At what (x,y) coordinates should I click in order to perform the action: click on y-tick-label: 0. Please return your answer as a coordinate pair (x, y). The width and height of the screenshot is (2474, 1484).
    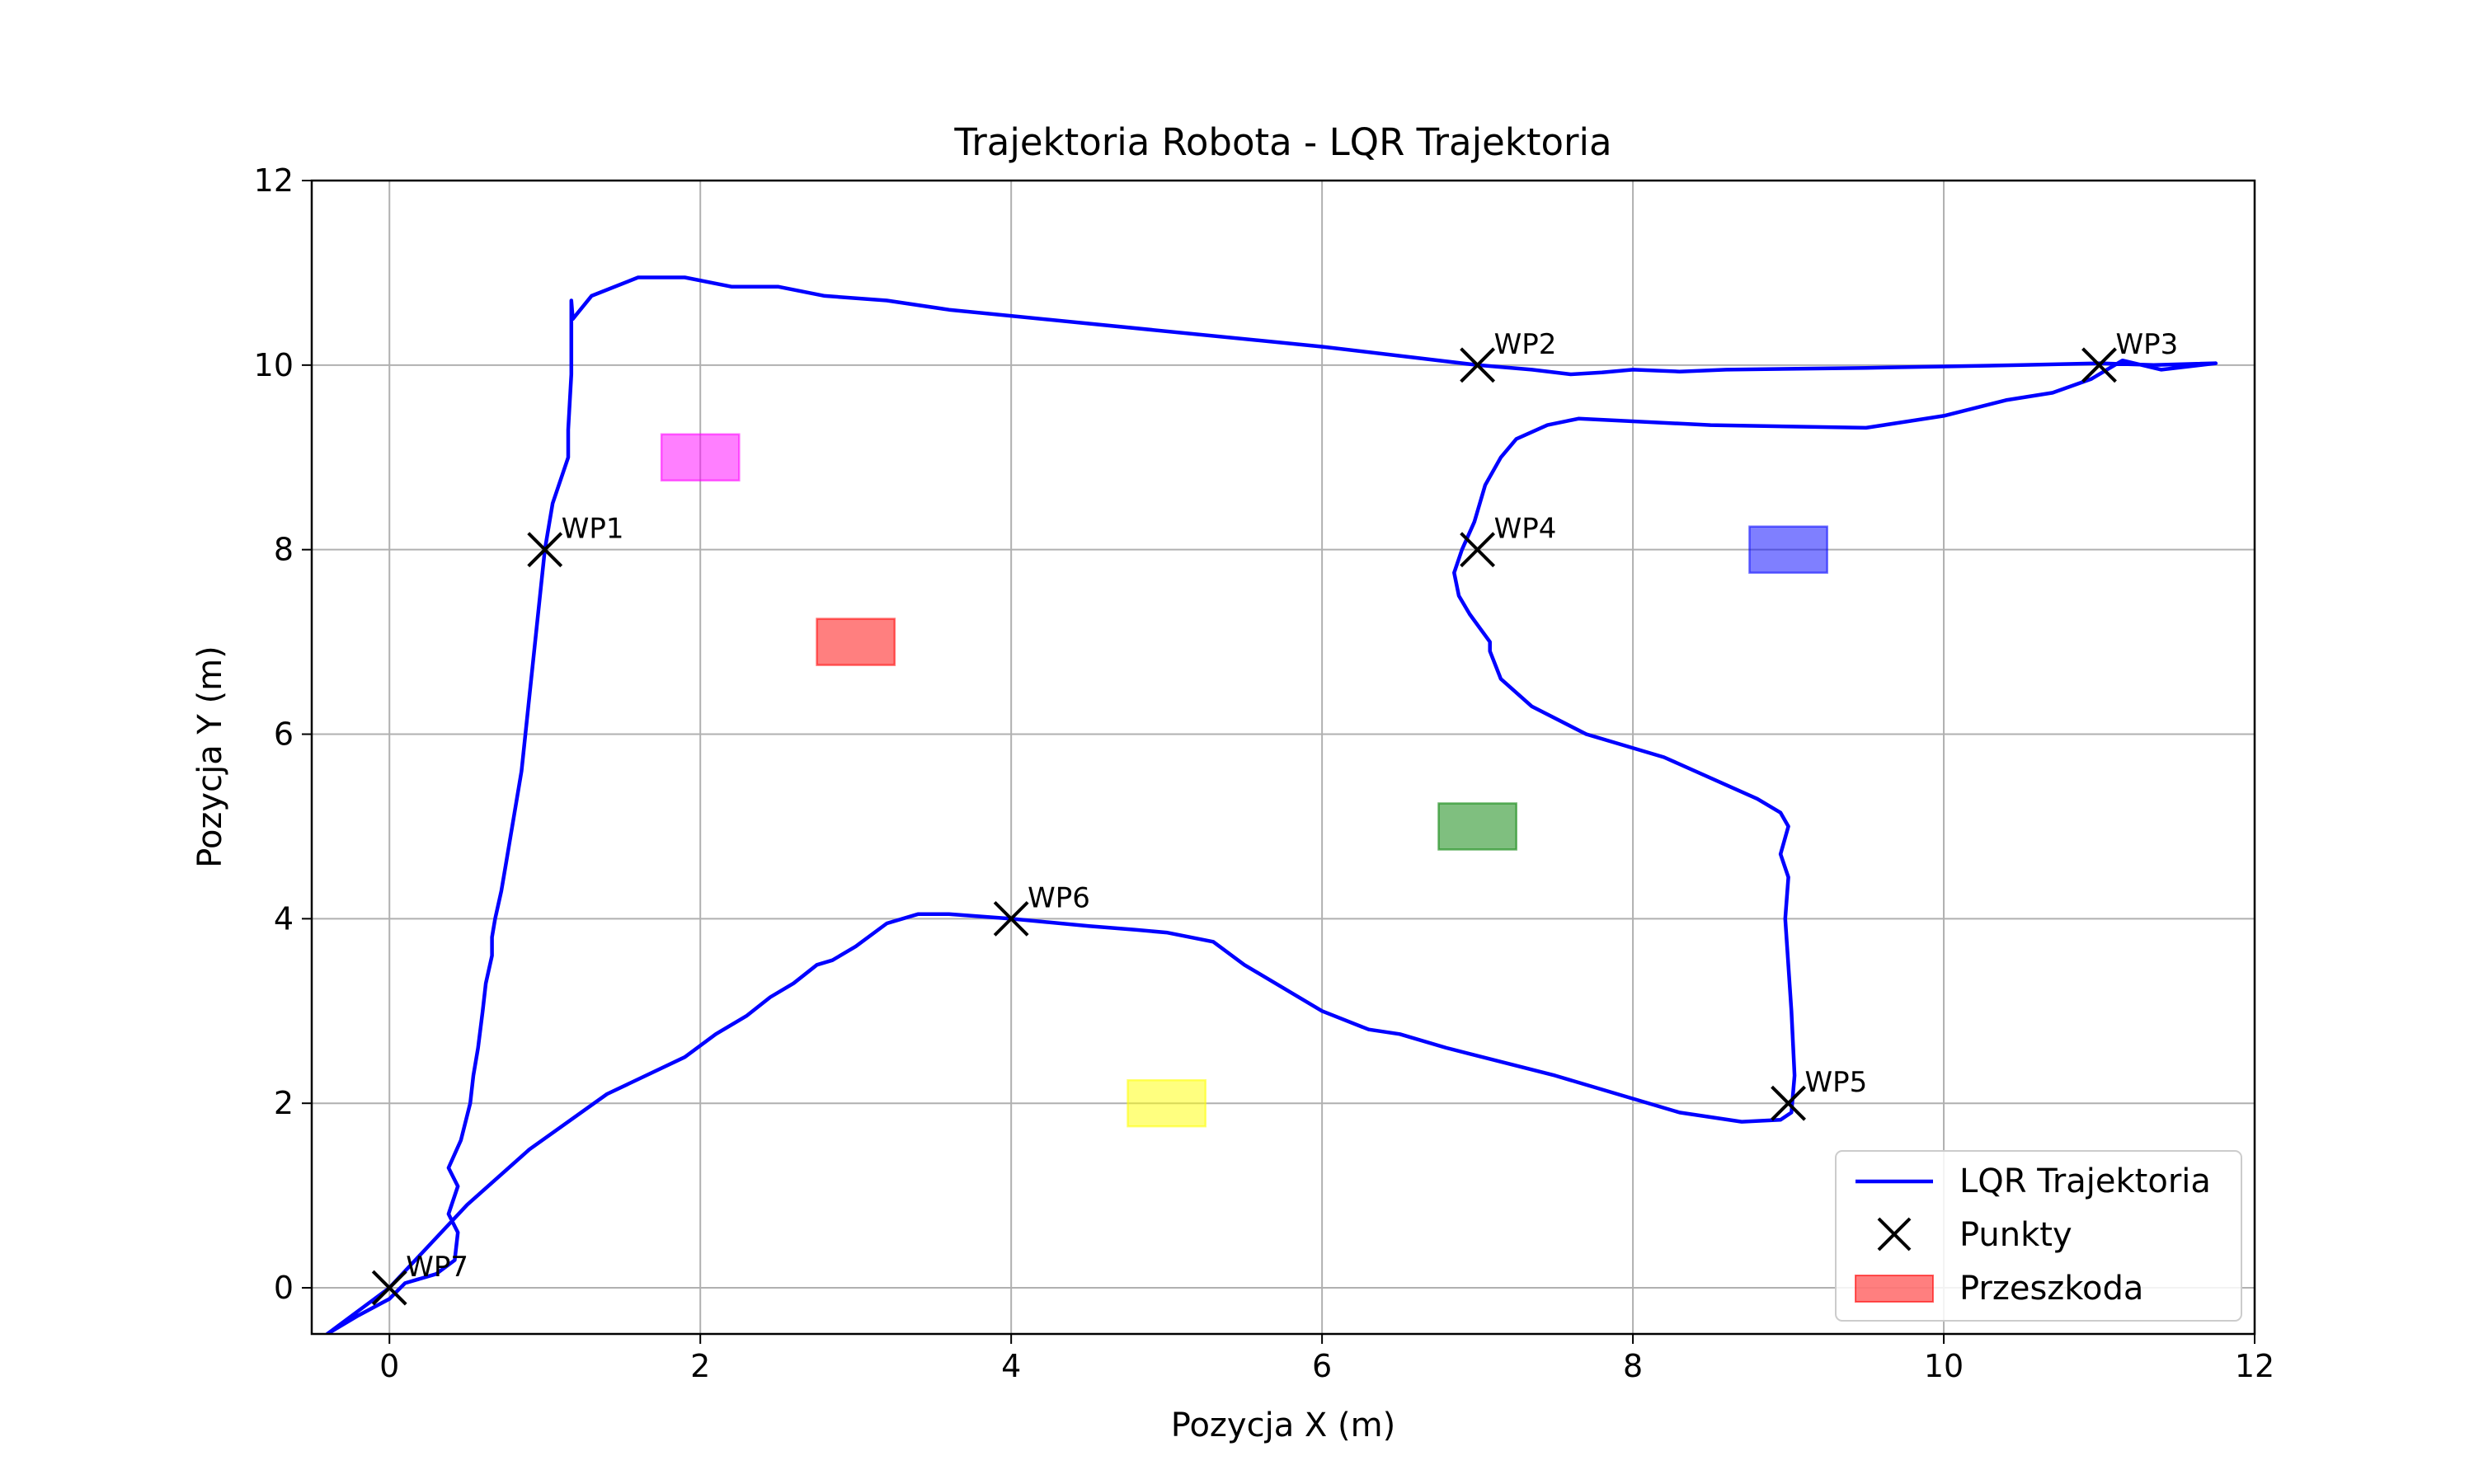
    Looking at the image, I should click on (284, 1288).